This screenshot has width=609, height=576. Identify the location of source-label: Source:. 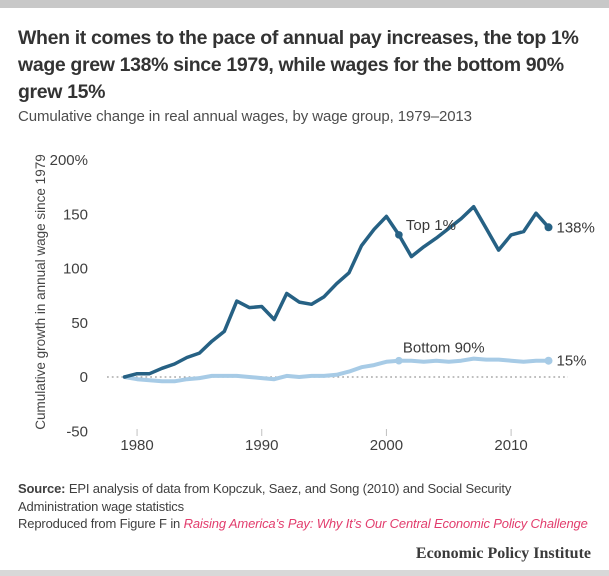
(42, 488).